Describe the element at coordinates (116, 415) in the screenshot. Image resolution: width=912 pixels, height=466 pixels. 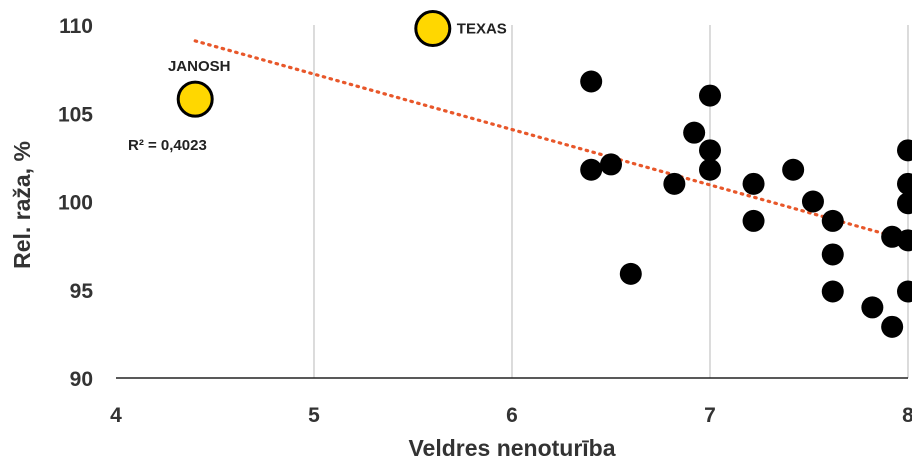
I see `x-tick-label: 4` at that location.